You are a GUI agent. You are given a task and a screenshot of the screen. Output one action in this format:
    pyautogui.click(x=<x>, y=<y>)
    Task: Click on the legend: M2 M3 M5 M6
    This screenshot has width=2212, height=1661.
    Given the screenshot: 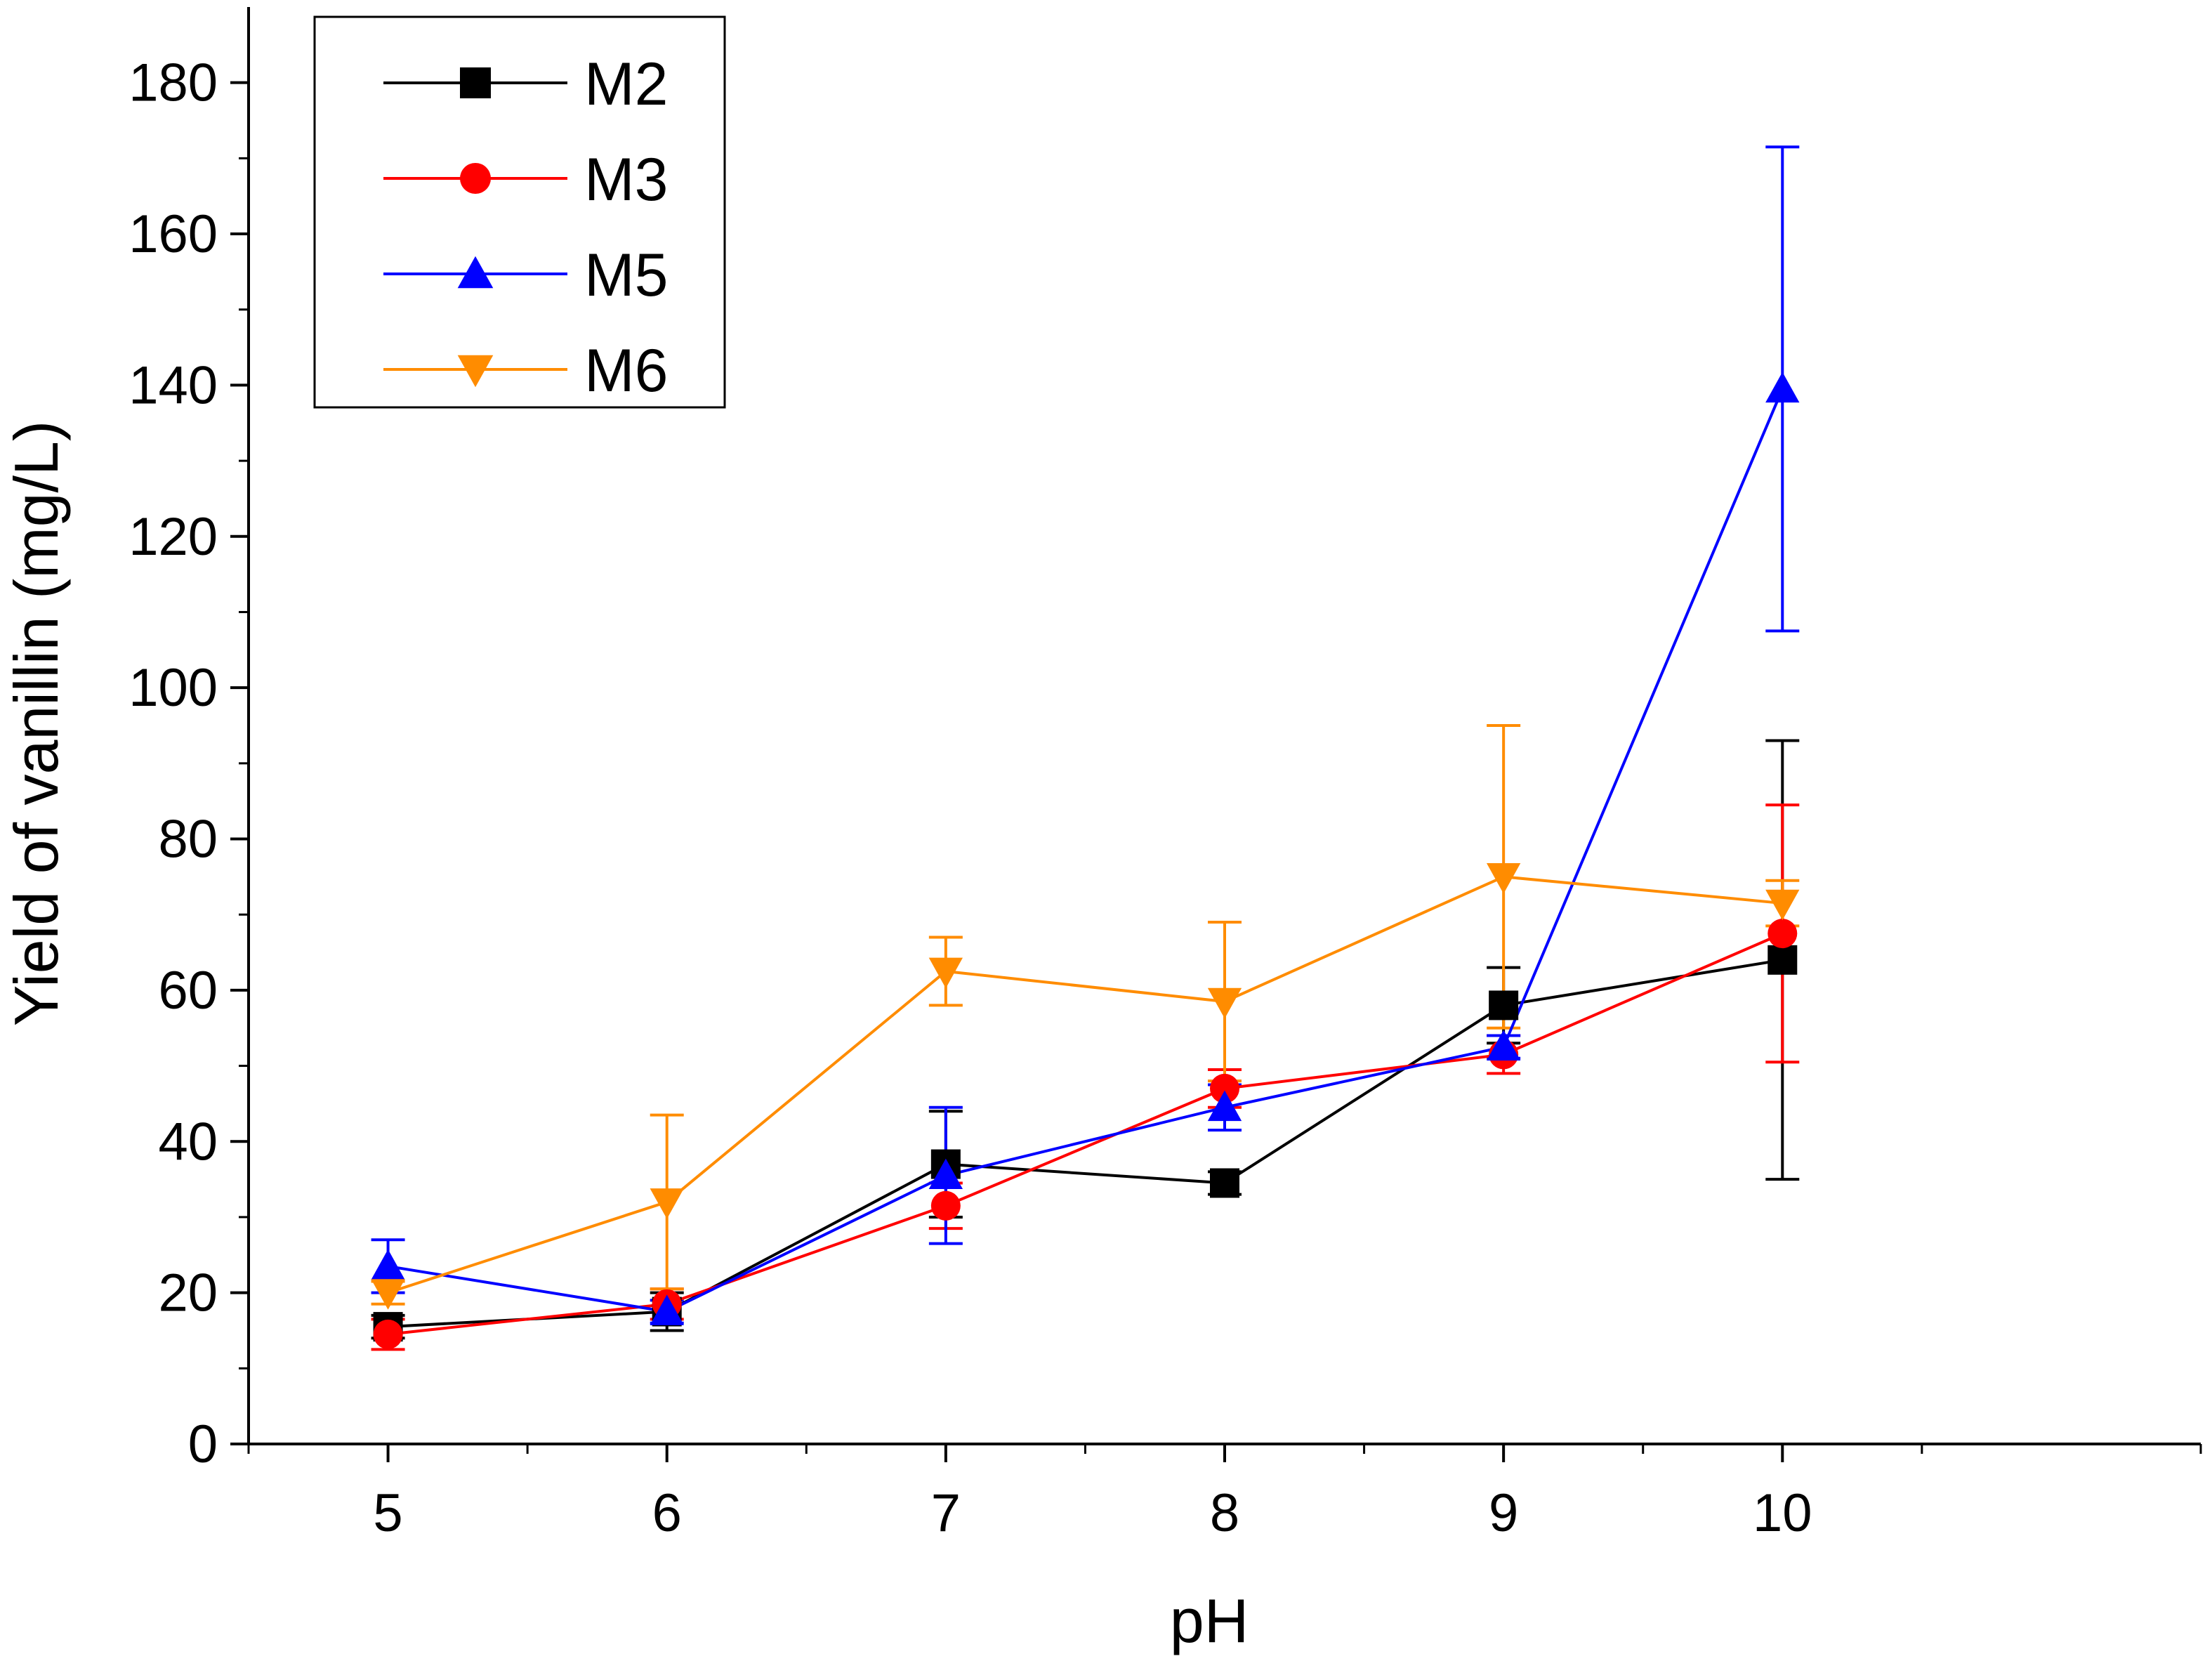 What is the action you would take?
    pyautogui.click(x=519, y=212)
    